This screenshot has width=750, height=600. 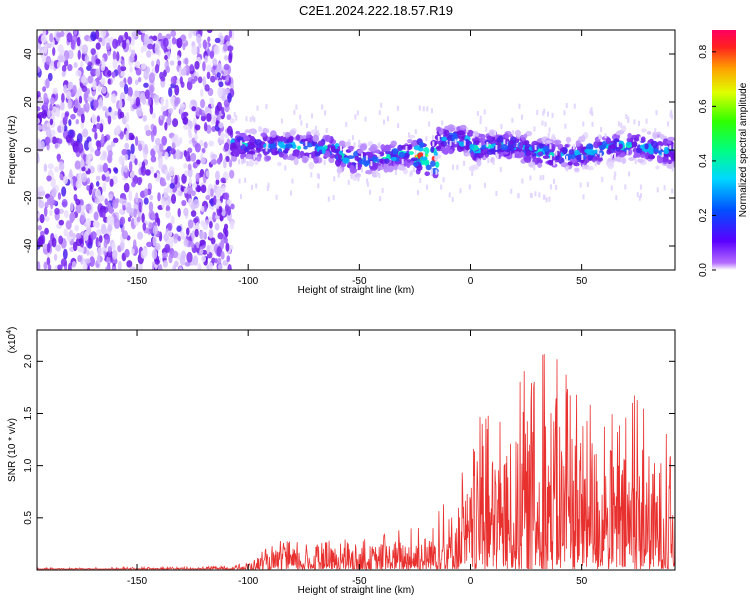 I want to click on snr-y-label: SNR (10 * v/v), so click(x=12, y=450).